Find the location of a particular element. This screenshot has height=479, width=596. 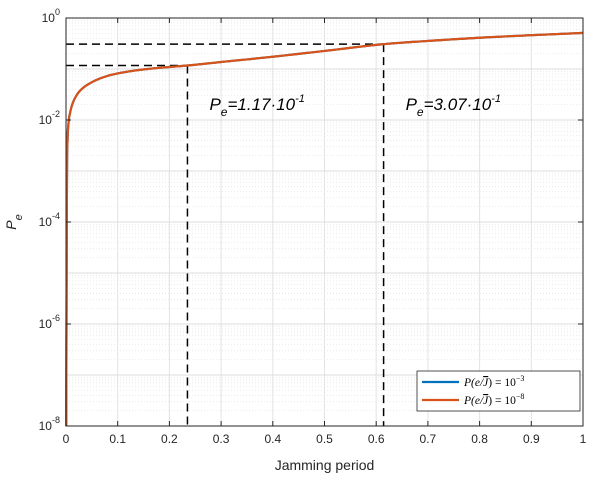

annotation-label-1: Pe=1.17·10-1 is located at coordinates (256, 106).